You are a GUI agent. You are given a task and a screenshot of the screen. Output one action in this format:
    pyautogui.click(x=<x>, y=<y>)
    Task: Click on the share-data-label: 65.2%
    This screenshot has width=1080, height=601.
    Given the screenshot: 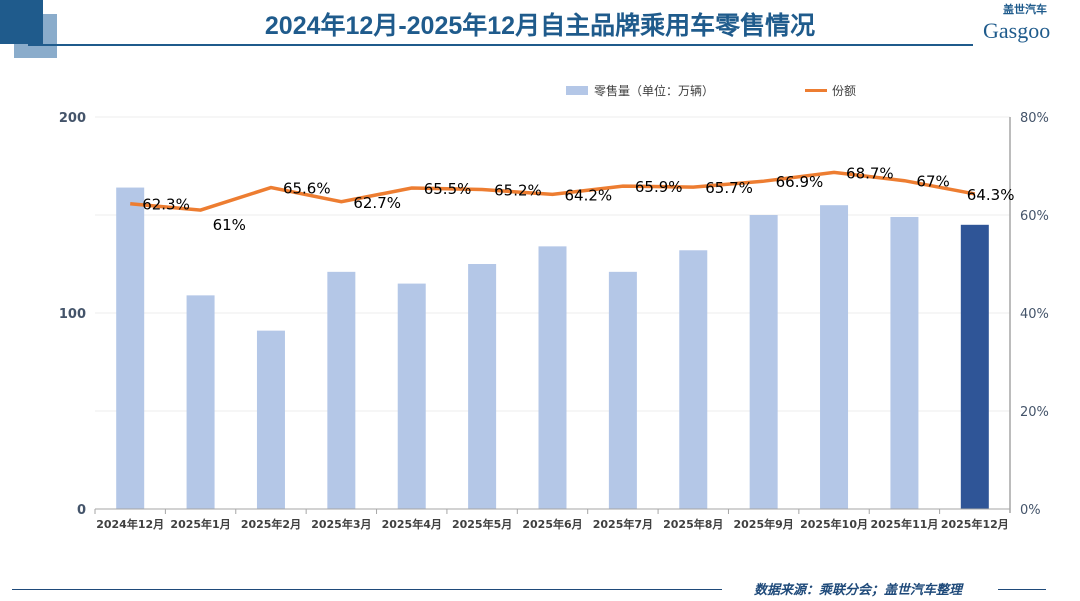 What is the action you would take?
    pyautogui.click(x=518, y=191)
    